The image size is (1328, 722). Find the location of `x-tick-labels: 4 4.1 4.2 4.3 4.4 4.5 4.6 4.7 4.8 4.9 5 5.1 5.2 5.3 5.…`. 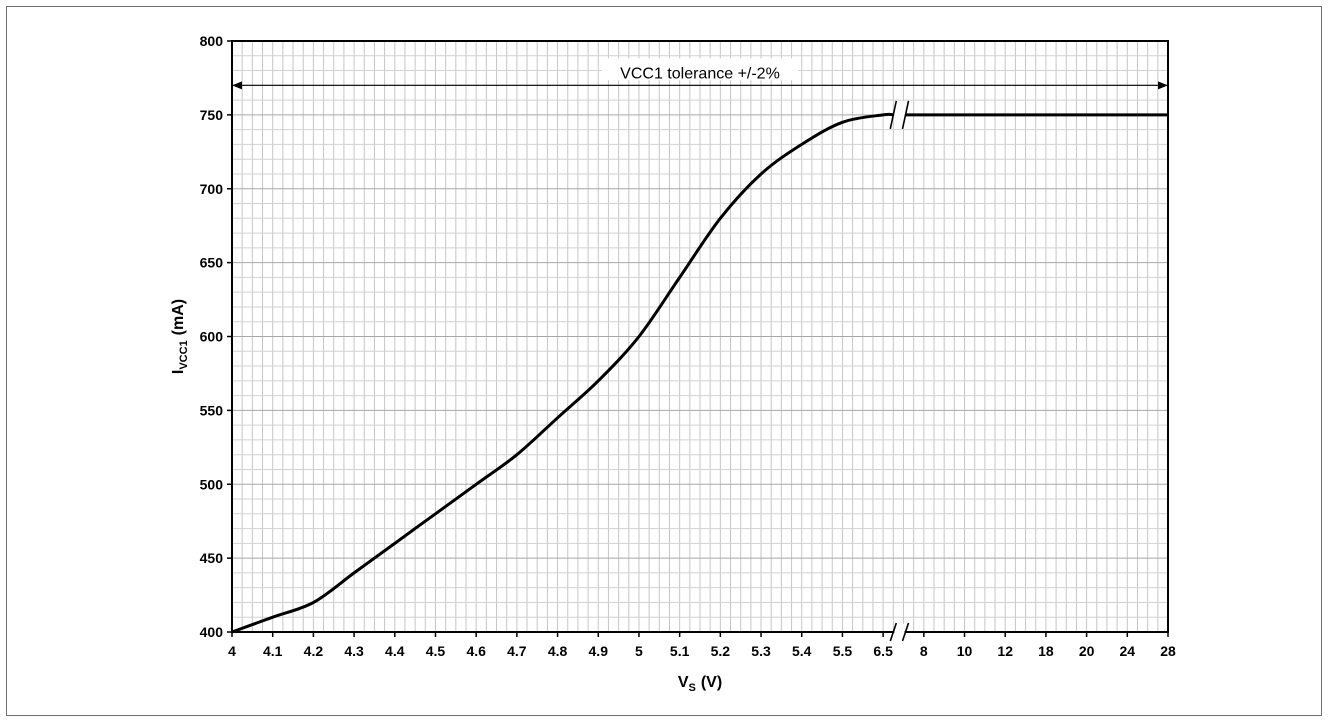

x-tick-labels: 4 4.1 4.2 4.3 4.4 4.5 4.6 4.7 4.8 4.9 5 5.1 5.2 5.3 5.… is located at coordinates (702, 651).